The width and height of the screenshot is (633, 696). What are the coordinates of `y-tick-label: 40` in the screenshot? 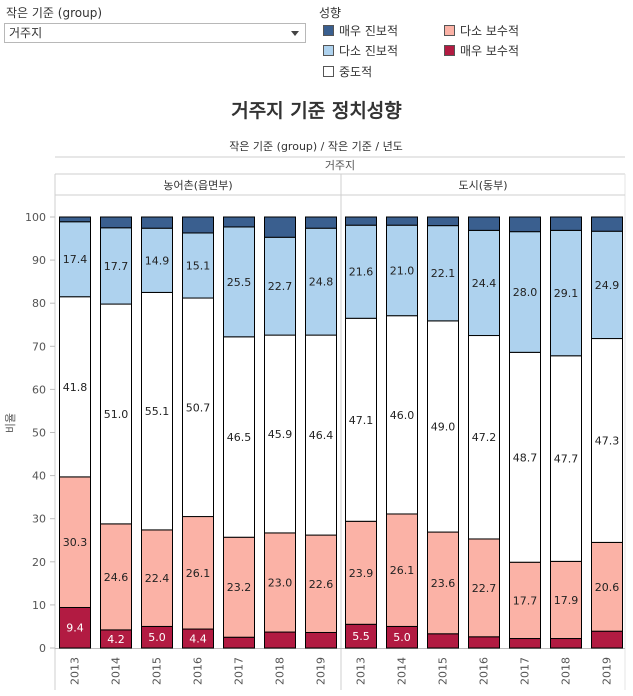 It's located at (39, 476).